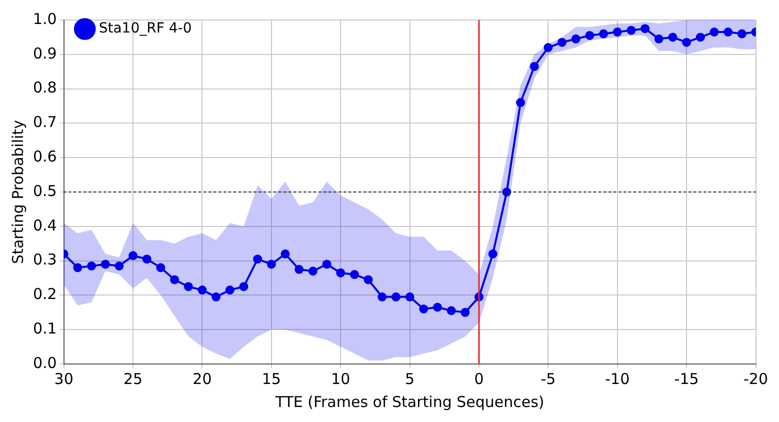  Describe the element at coordinates (44, 328) in the screenshot. I see `y-tick-label: 0.1` at that location.